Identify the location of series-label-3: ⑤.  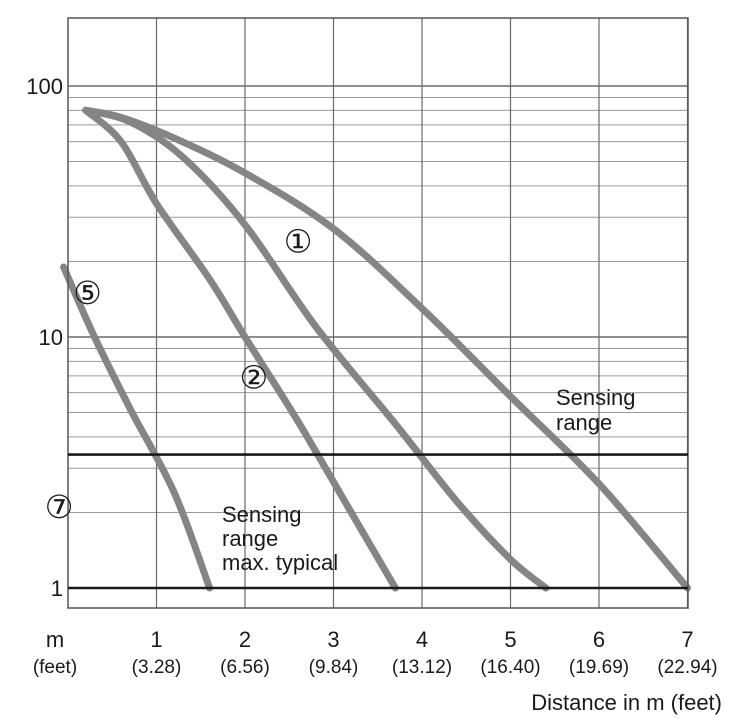
(87, 293).